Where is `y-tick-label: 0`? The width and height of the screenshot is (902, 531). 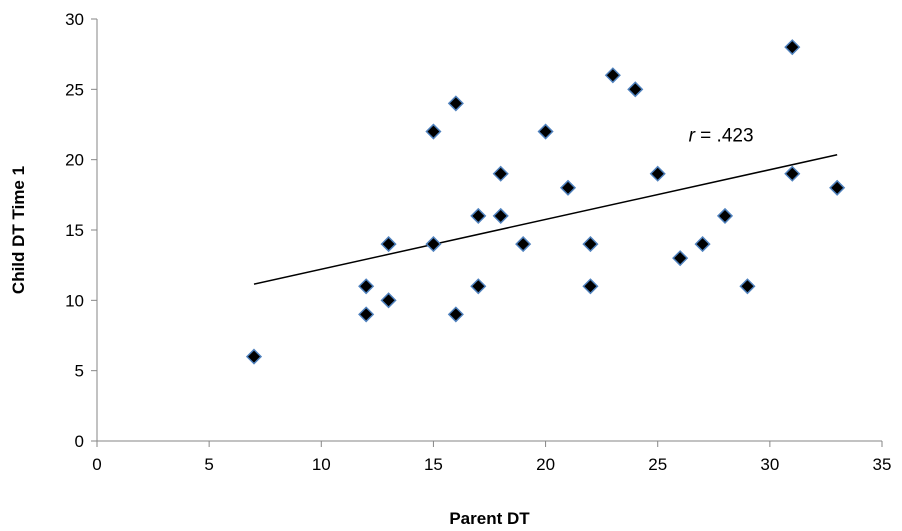
y-tick-label: 0 is located at coordinates (79, 441).